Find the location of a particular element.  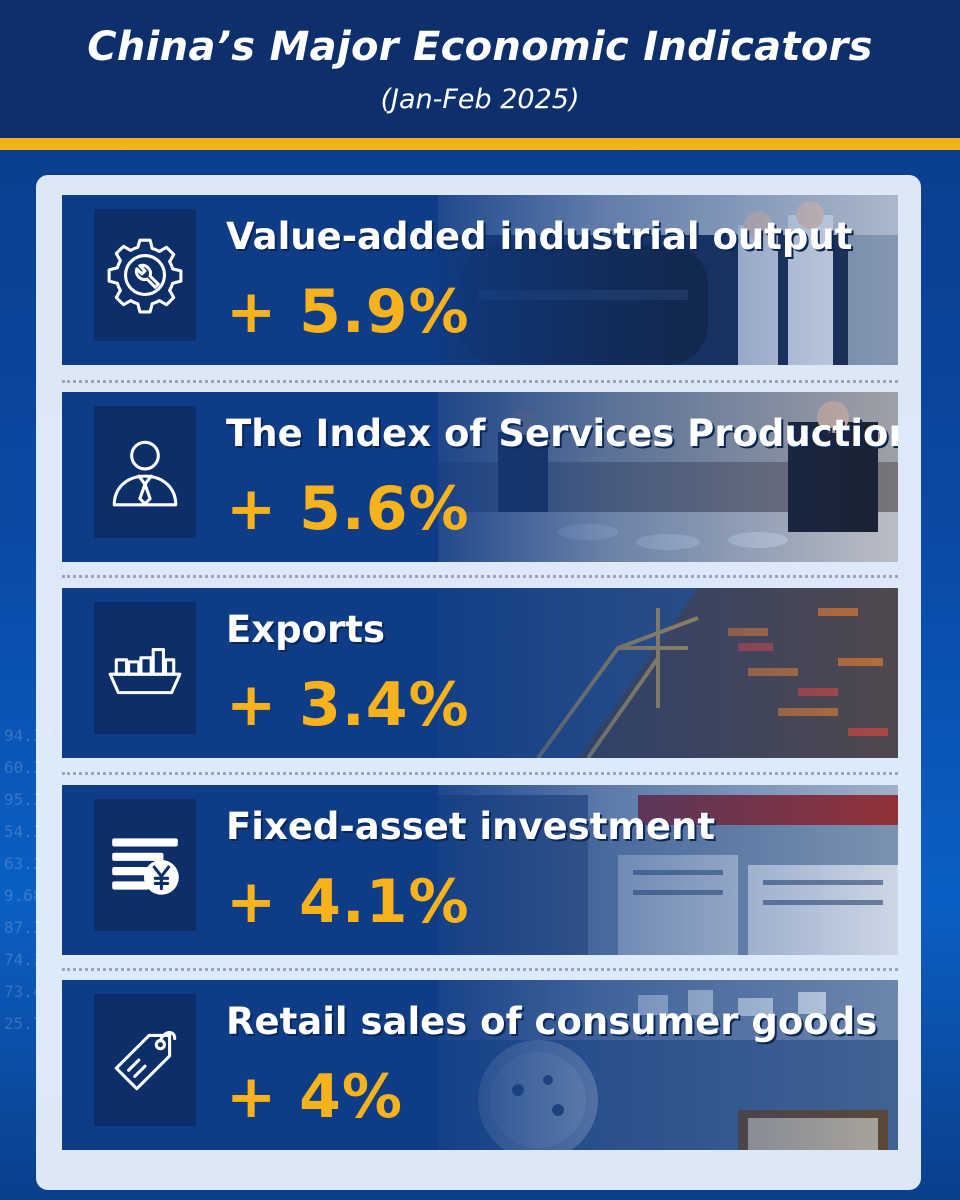

indicator-label: Exports is located at coordinates (306, 629).